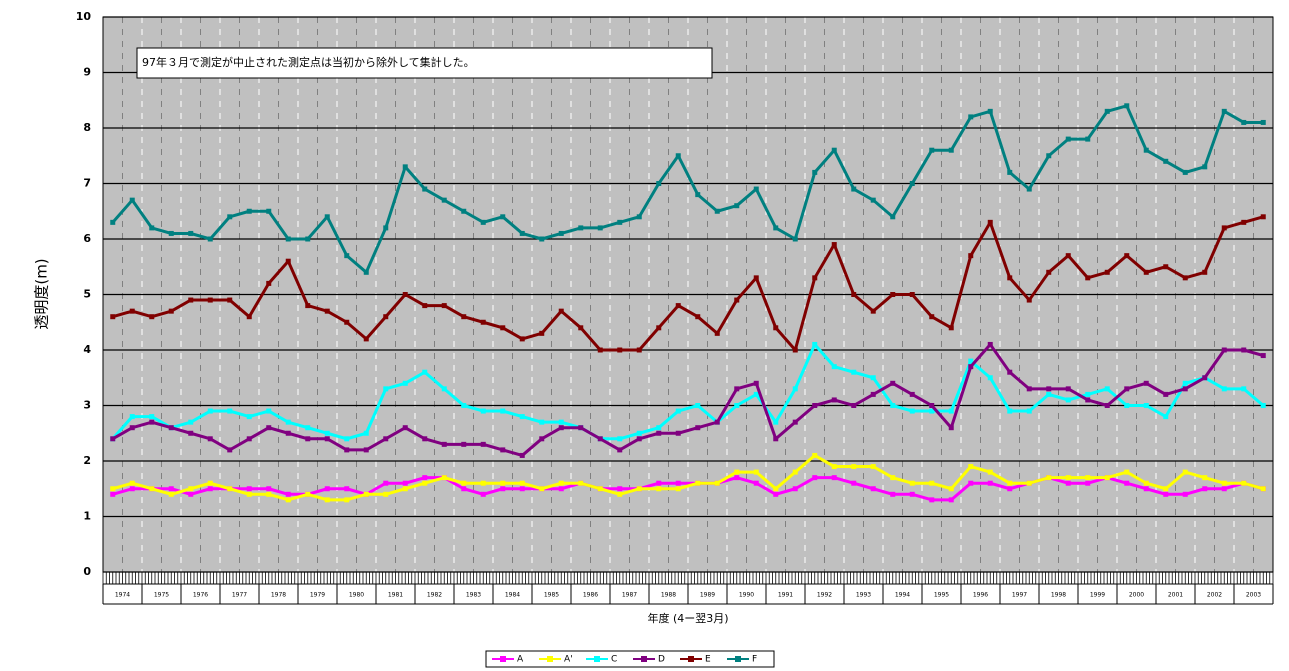 This screenshot has height=671, width=1289. What do you see at coordinates (624, 660) in the screenshot?
I see `legend: A A' C D E F` at bounding box center [624, 660].